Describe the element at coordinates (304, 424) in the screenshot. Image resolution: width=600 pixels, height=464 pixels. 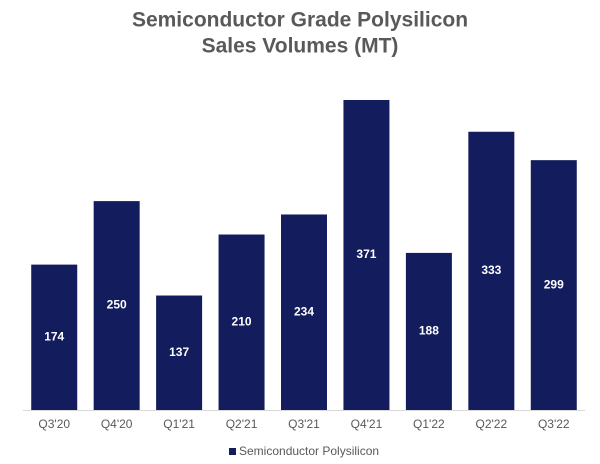
I see `x-tick-label: Q3'21` at that location.